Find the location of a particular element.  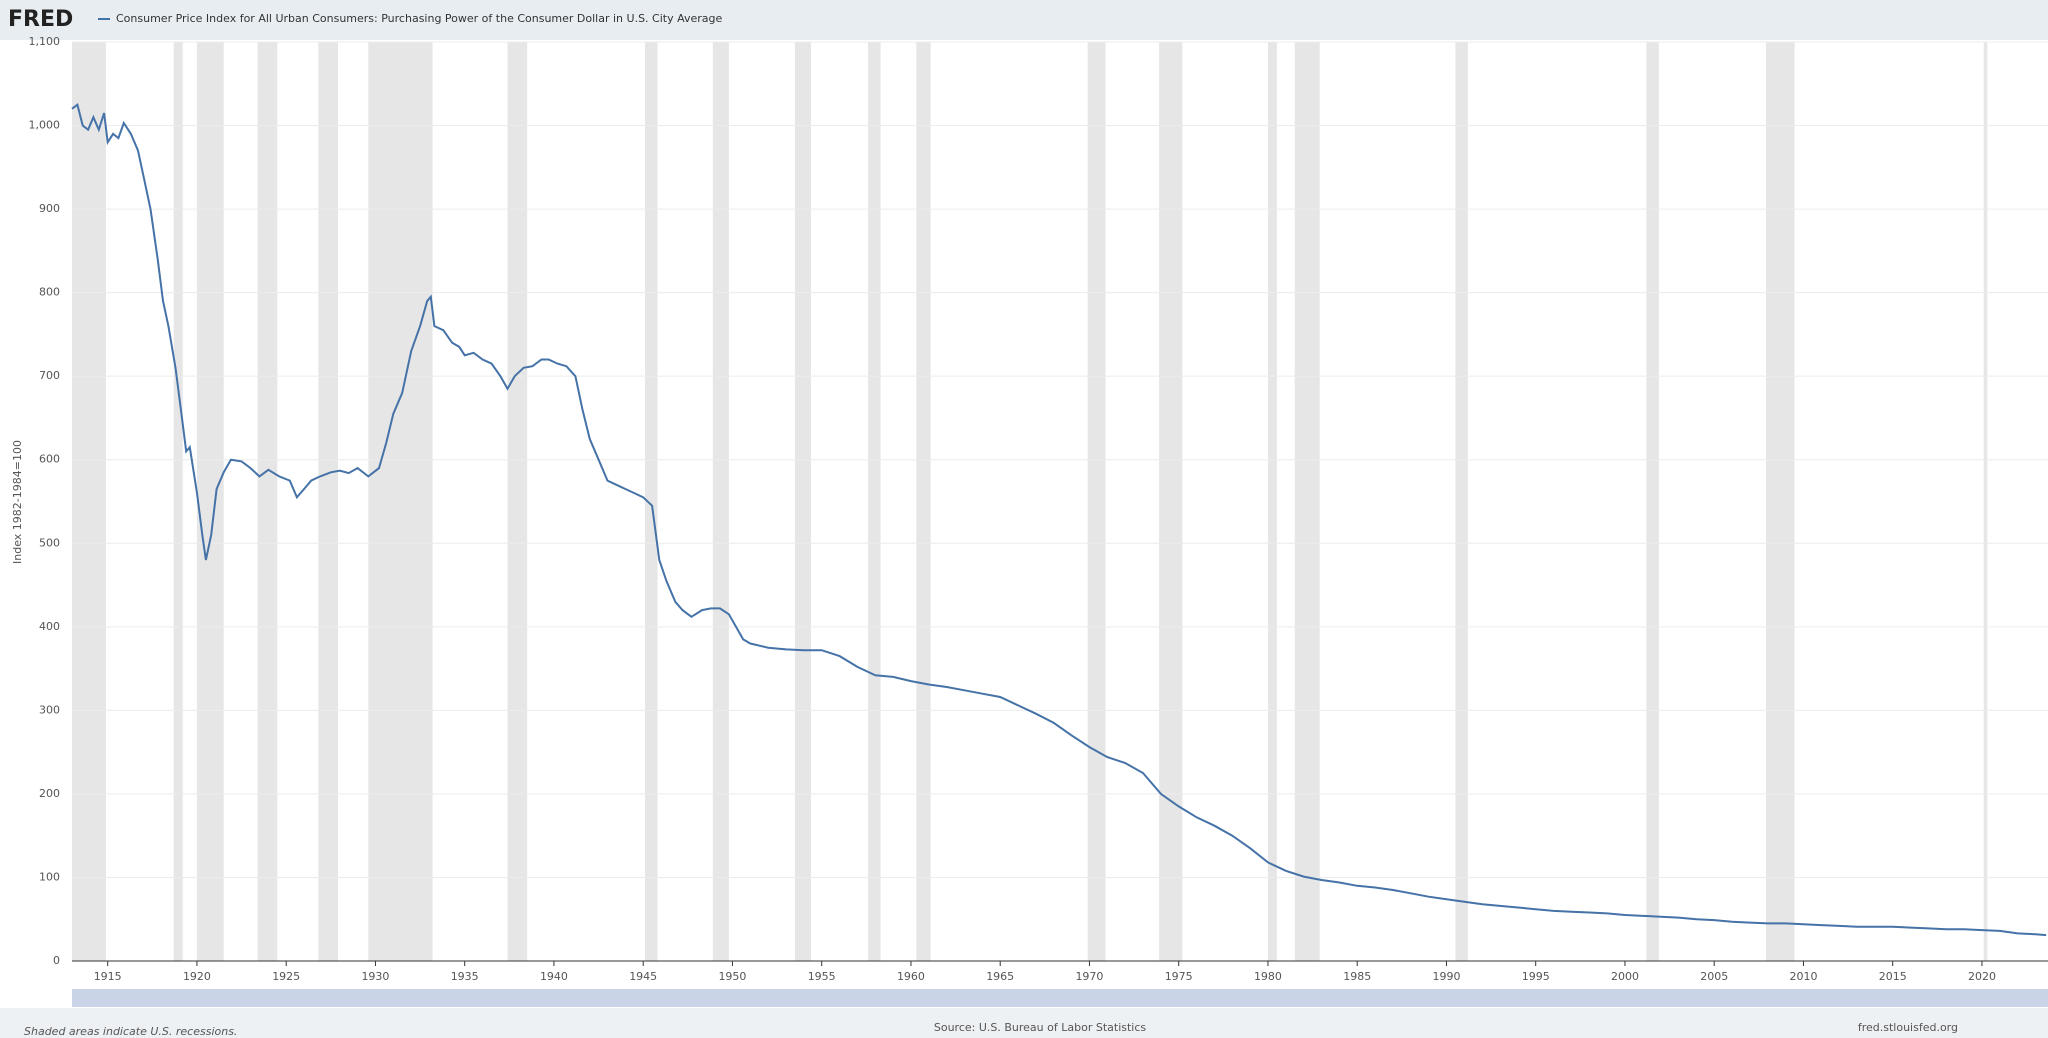

y-tick-label: 900 is located at coordinates (49, 208).